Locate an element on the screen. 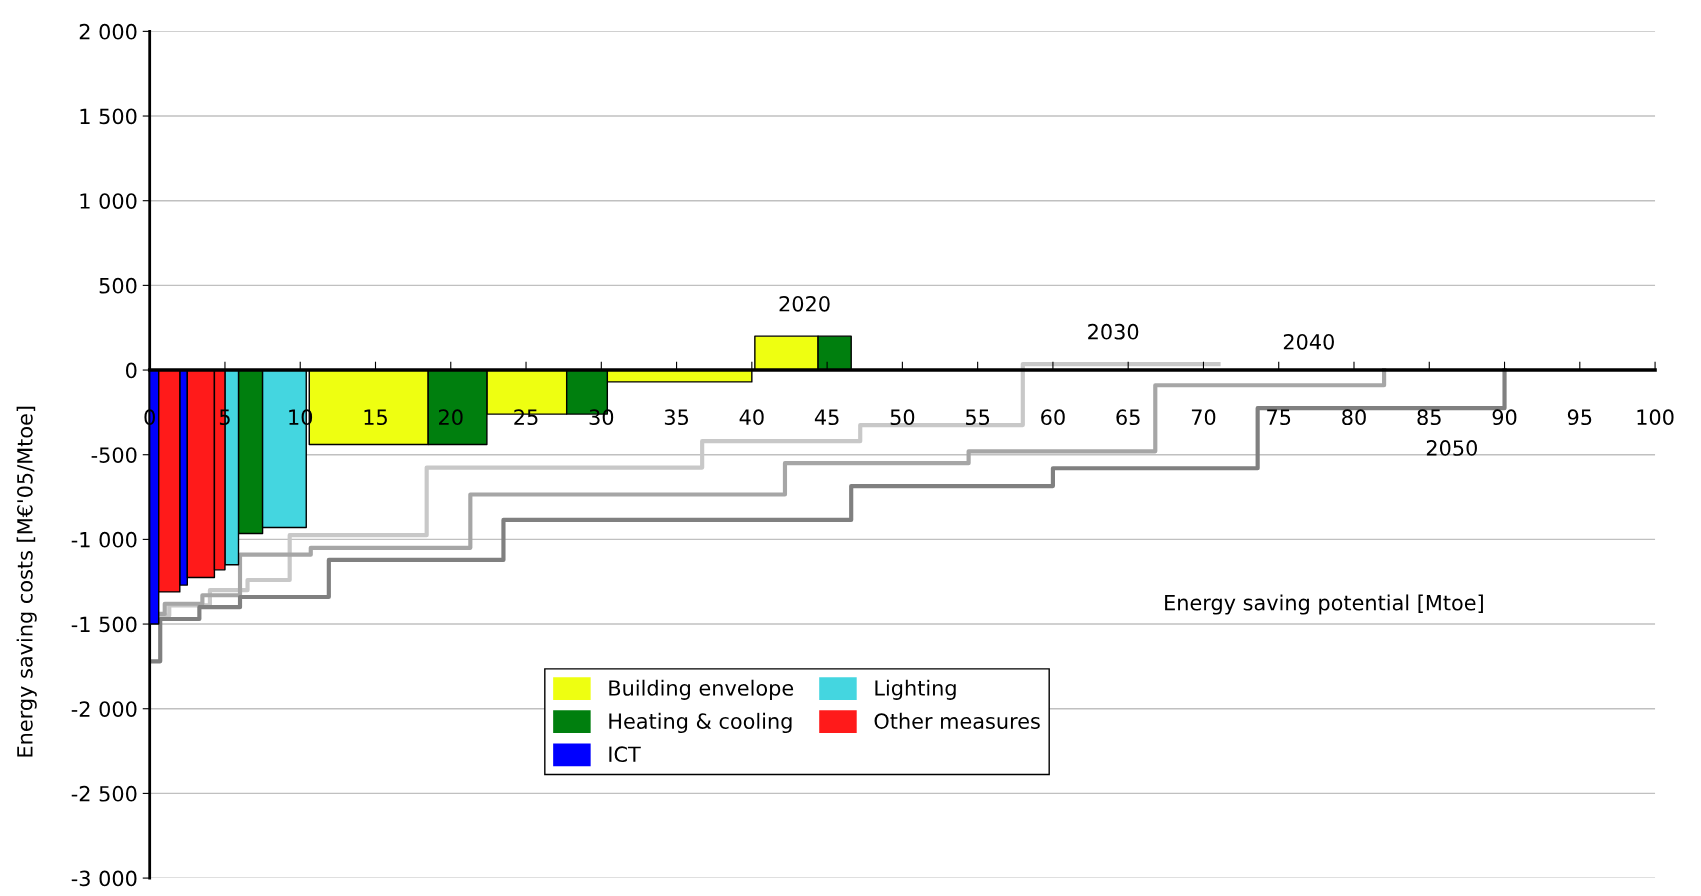  annotation: 2020 is located at coordinates (804, 303).